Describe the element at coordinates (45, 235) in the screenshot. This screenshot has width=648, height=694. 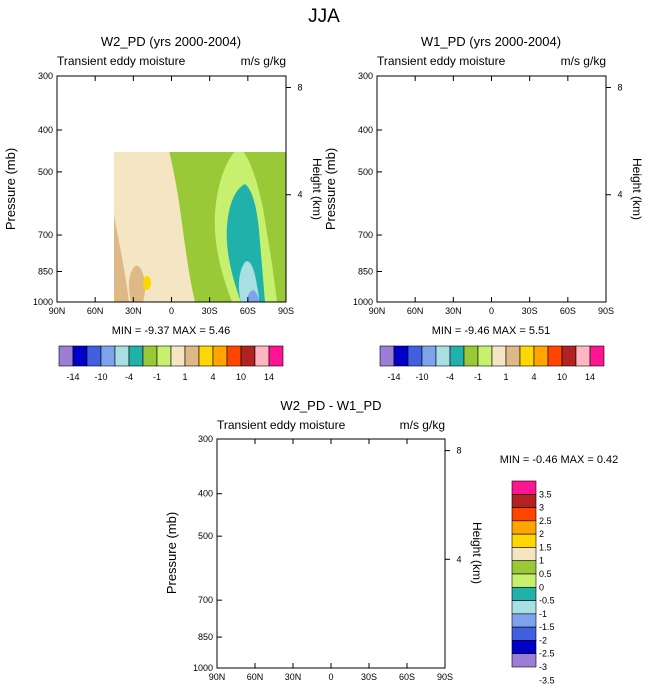
I see `y-tick-label: 700` at that location.